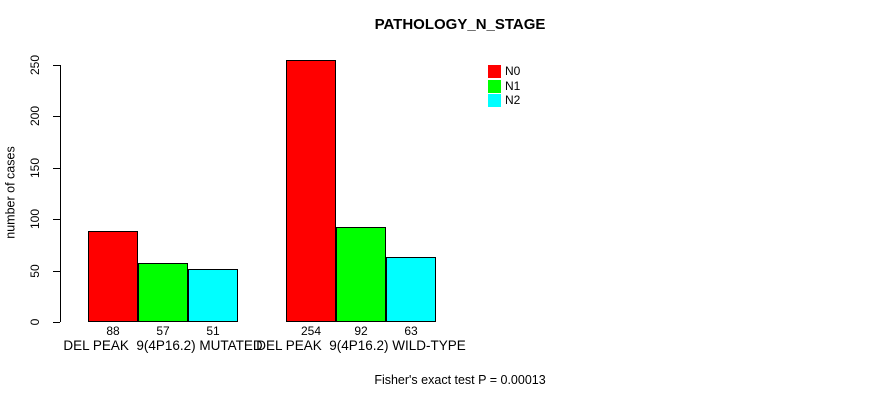  Describe the element at coordinates (35, 219) in the screenshot. I see `y-tick-label: 100` at that location.